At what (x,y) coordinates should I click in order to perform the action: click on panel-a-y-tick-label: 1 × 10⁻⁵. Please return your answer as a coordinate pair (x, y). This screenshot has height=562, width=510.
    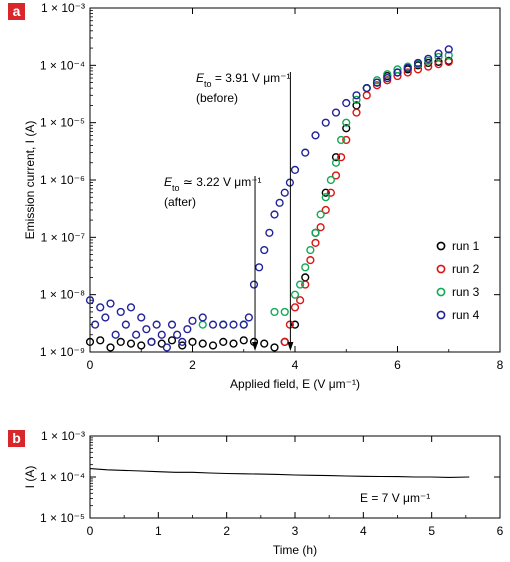
    Looking at the image, I should click on (62, 123).